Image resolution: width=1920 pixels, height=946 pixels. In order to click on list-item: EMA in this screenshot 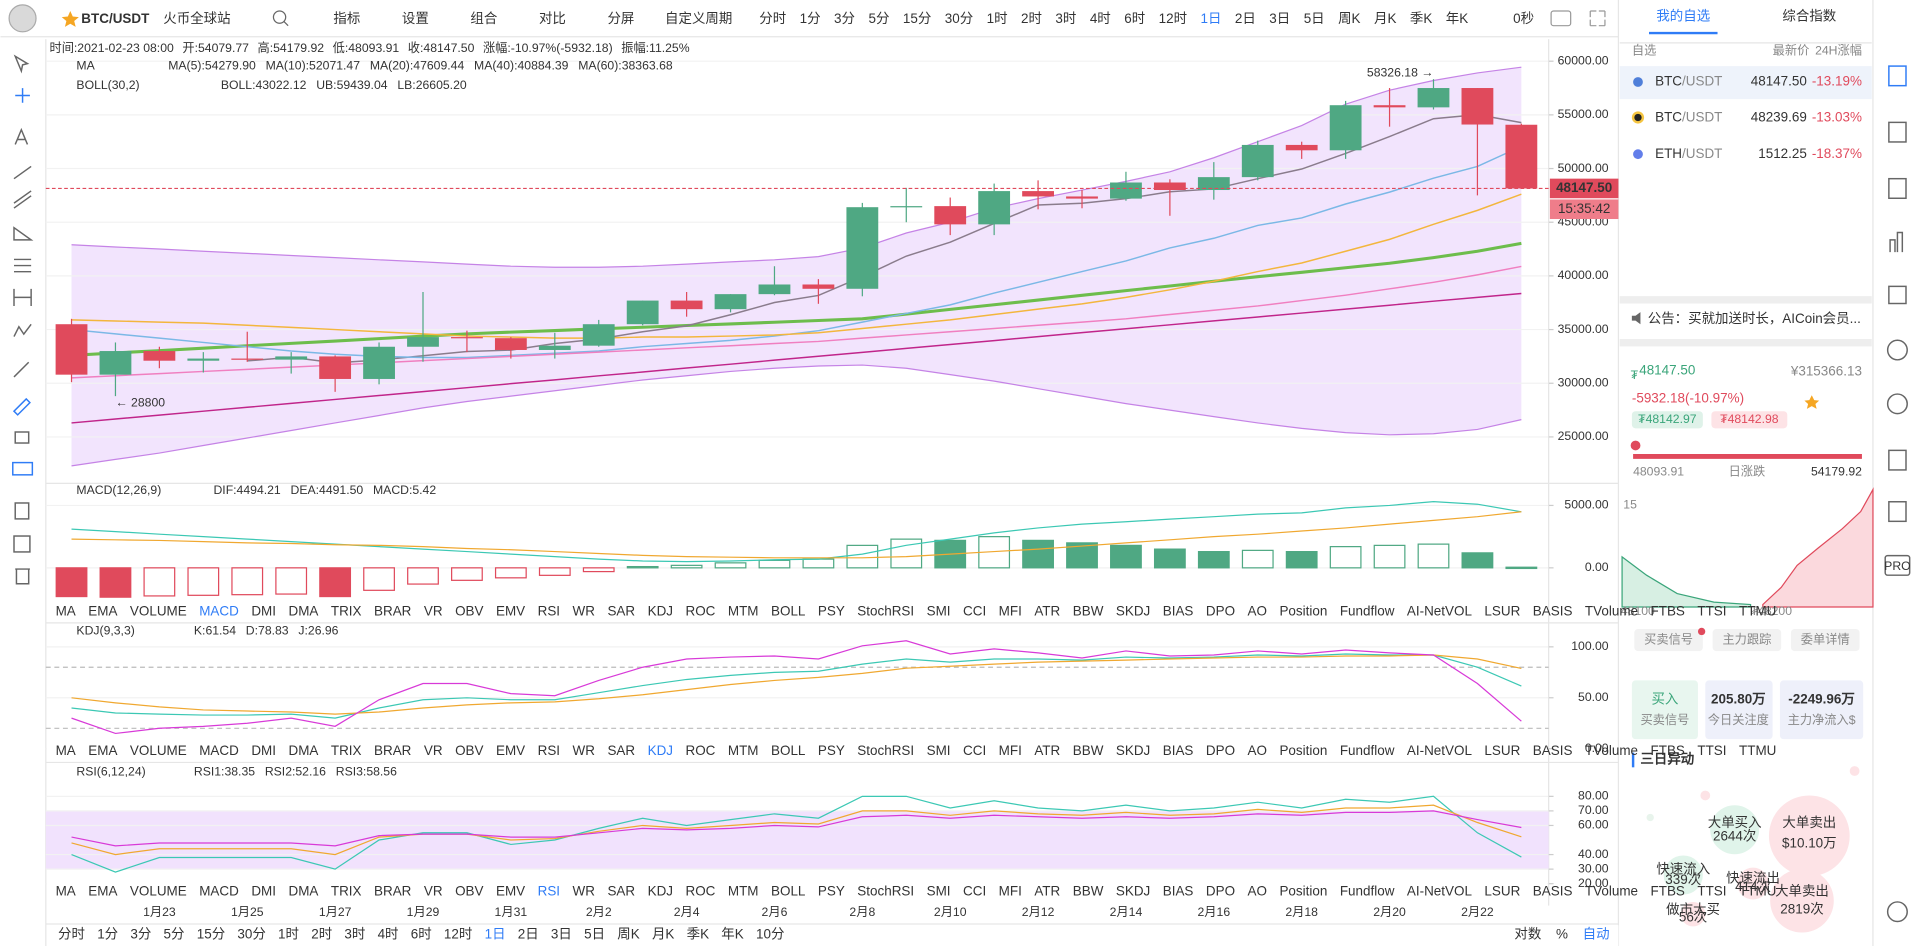, I will do `click(102, 750)`.